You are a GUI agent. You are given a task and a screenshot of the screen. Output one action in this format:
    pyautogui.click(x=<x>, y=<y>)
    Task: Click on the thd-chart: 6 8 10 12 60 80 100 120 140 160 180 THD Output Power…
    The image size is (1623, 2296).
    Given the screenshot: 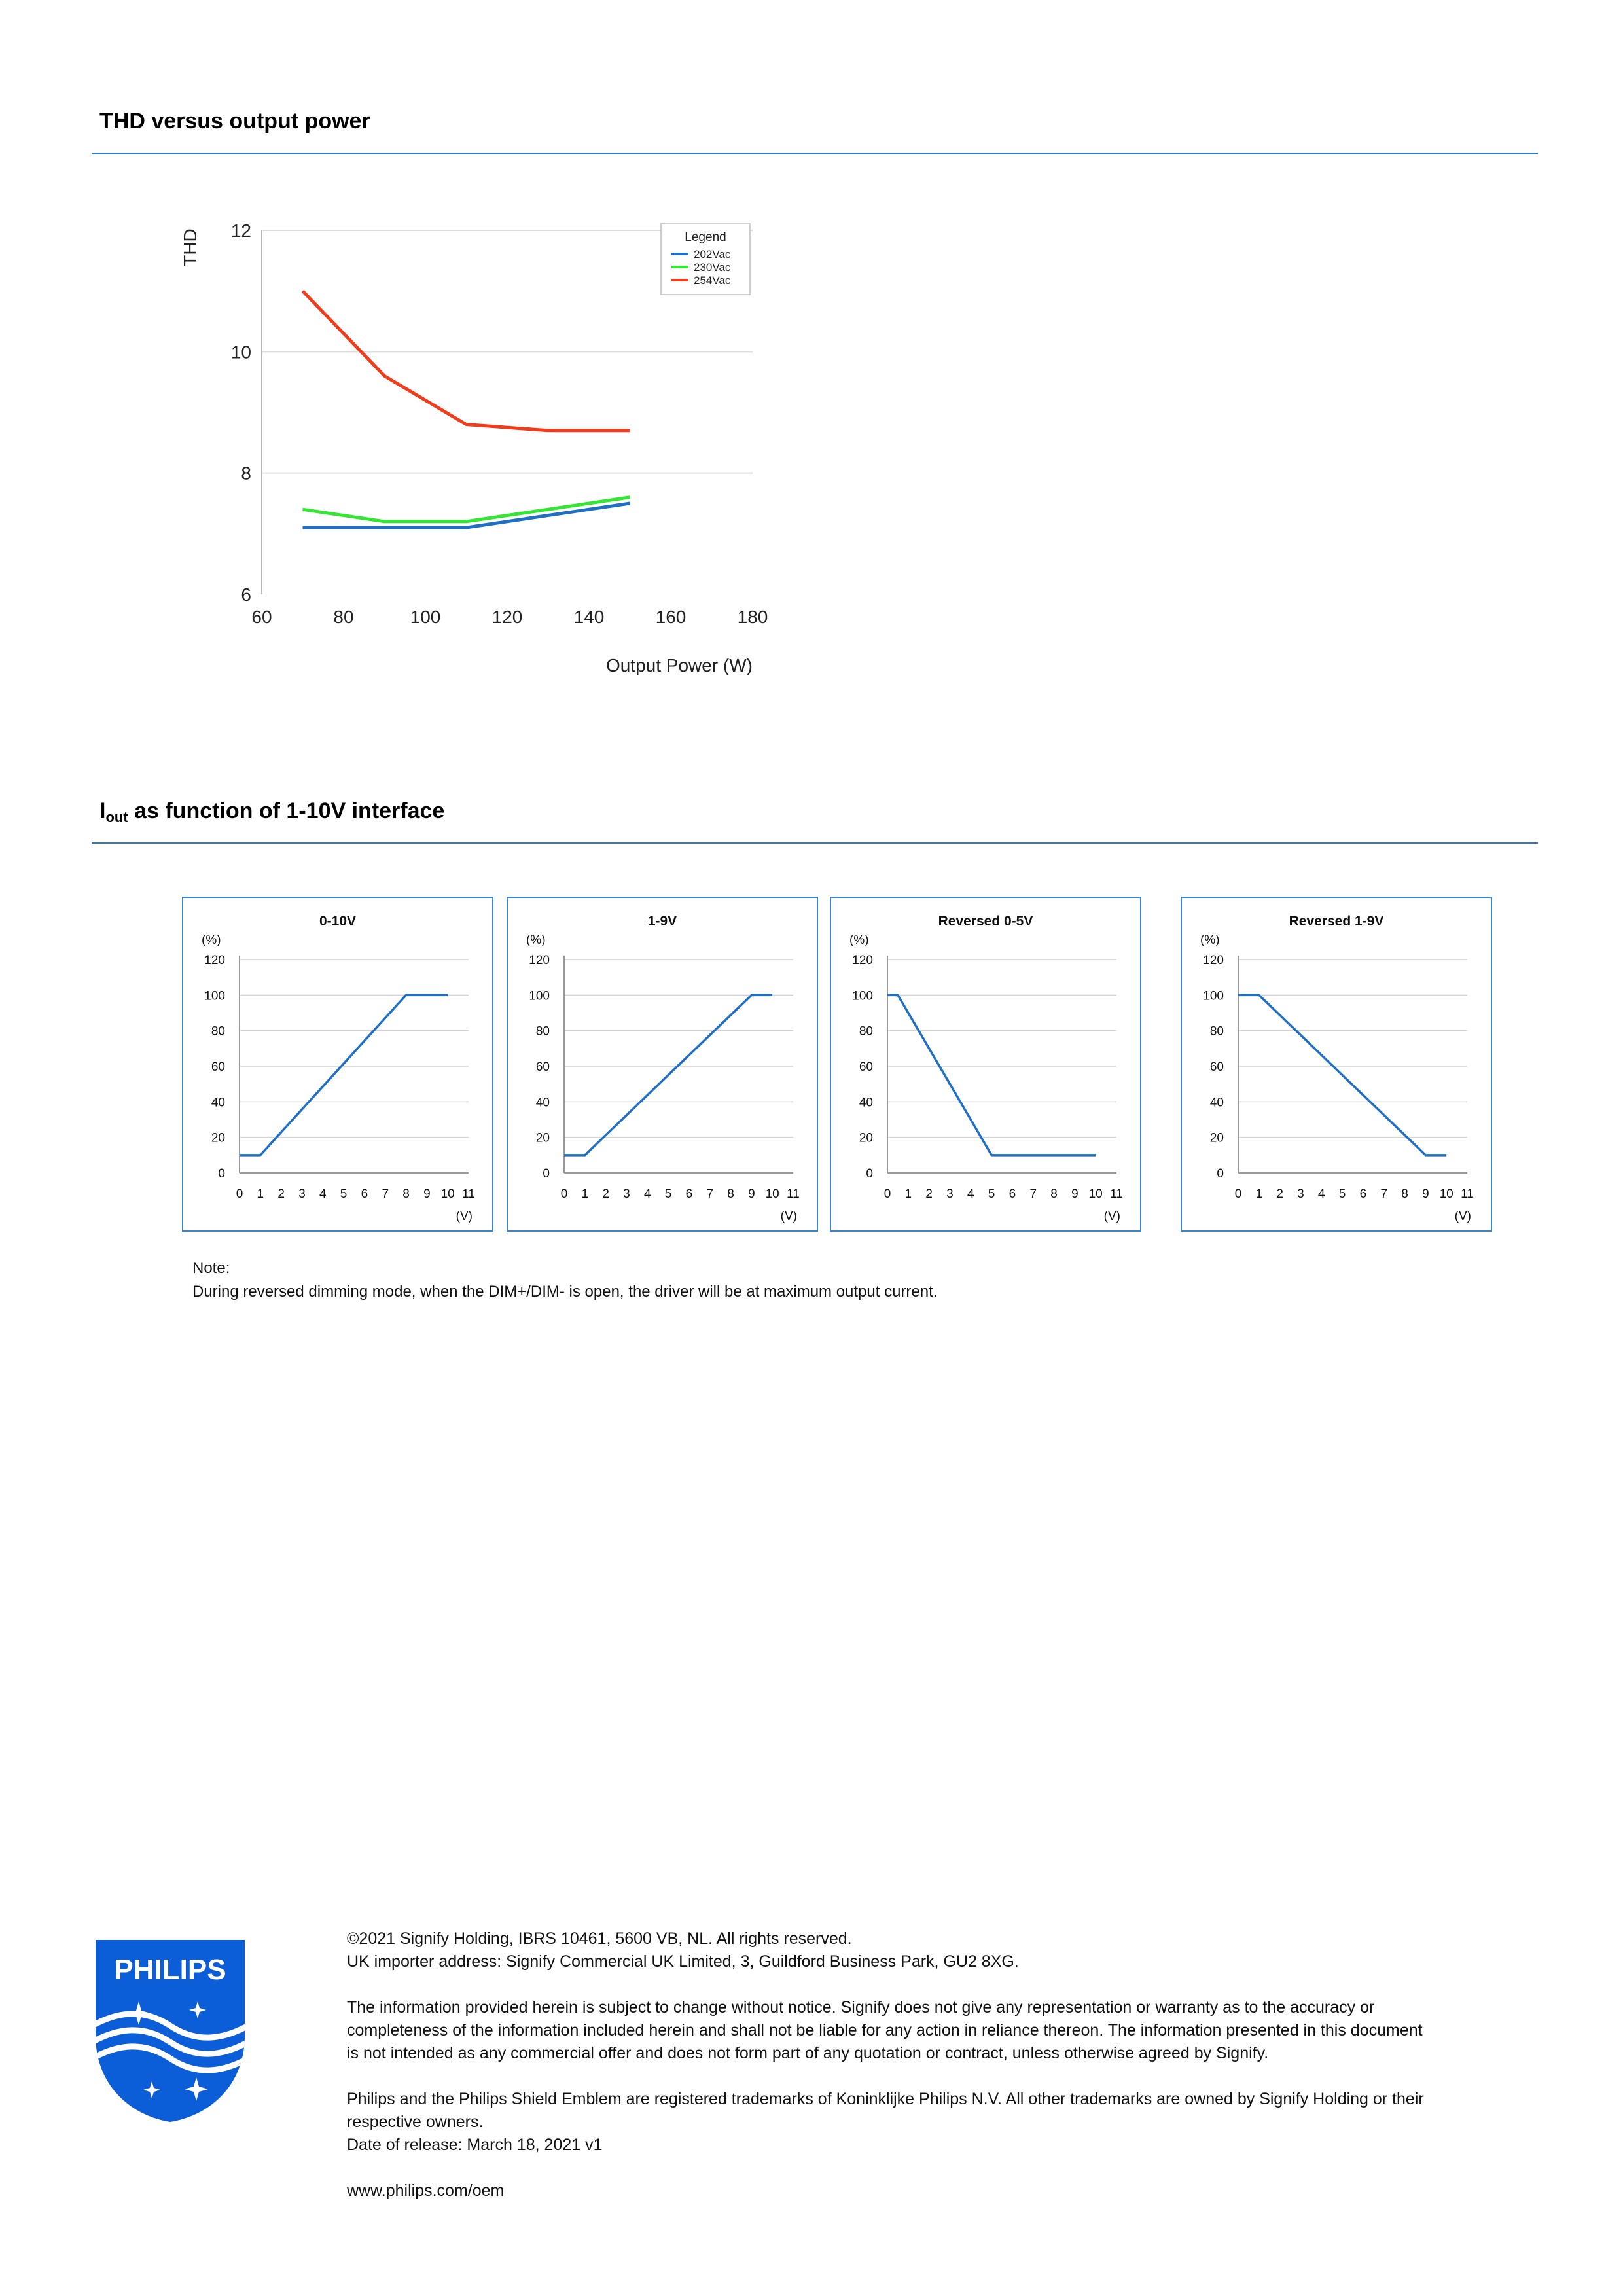 What is the action you would take?
    pyautogui.click(x=474, y=448)
    